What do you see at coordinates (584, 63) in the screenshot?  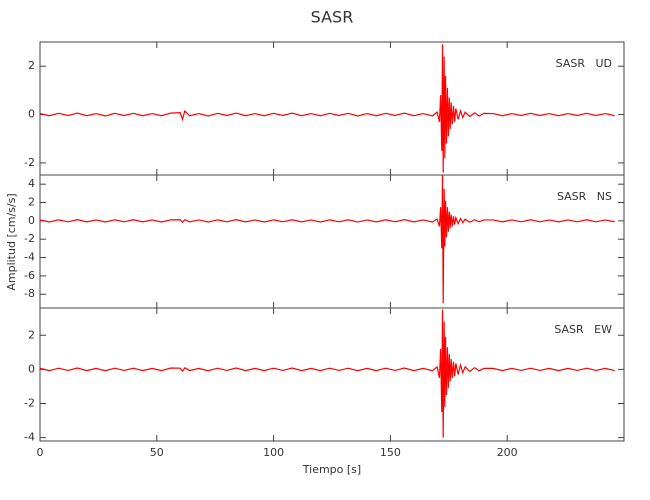 I see `panel-label: SASR UD` at bounding box center [584, 63].